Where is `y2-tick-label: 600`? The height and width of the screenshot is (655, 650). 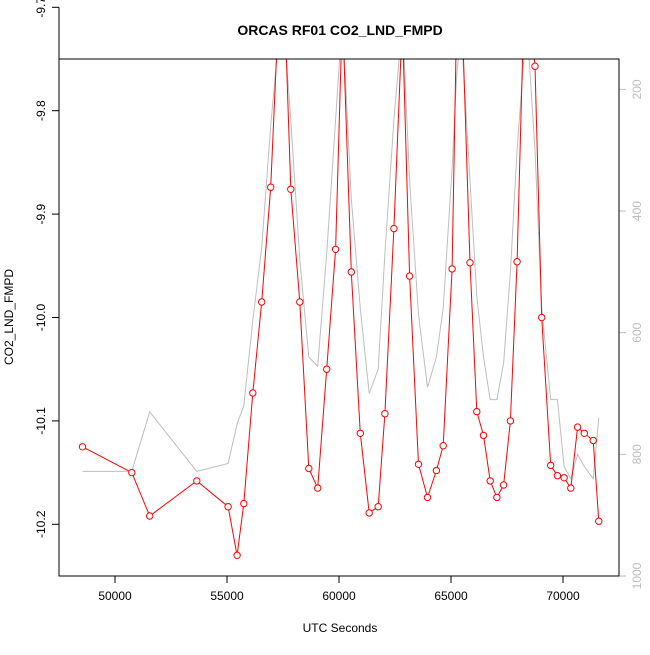 y2-tick-label: 600 is located at coordinates (637, 332).